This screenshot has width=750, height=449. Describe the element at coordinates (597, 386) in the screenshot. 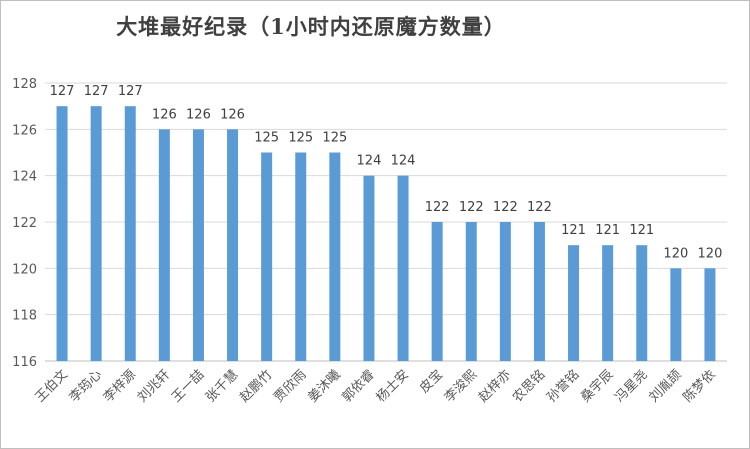

I see `x-tick-label: 桑宇辰` at that location.